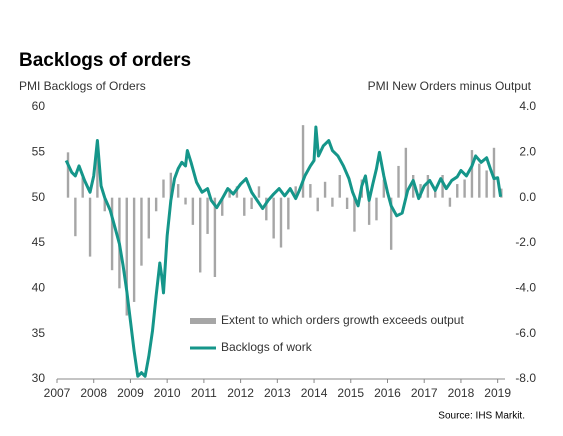  What do you see at coordinates (497, 393) in the screenshot?
I see `x-tick-label: 2019` at bounding box center [497, 393].